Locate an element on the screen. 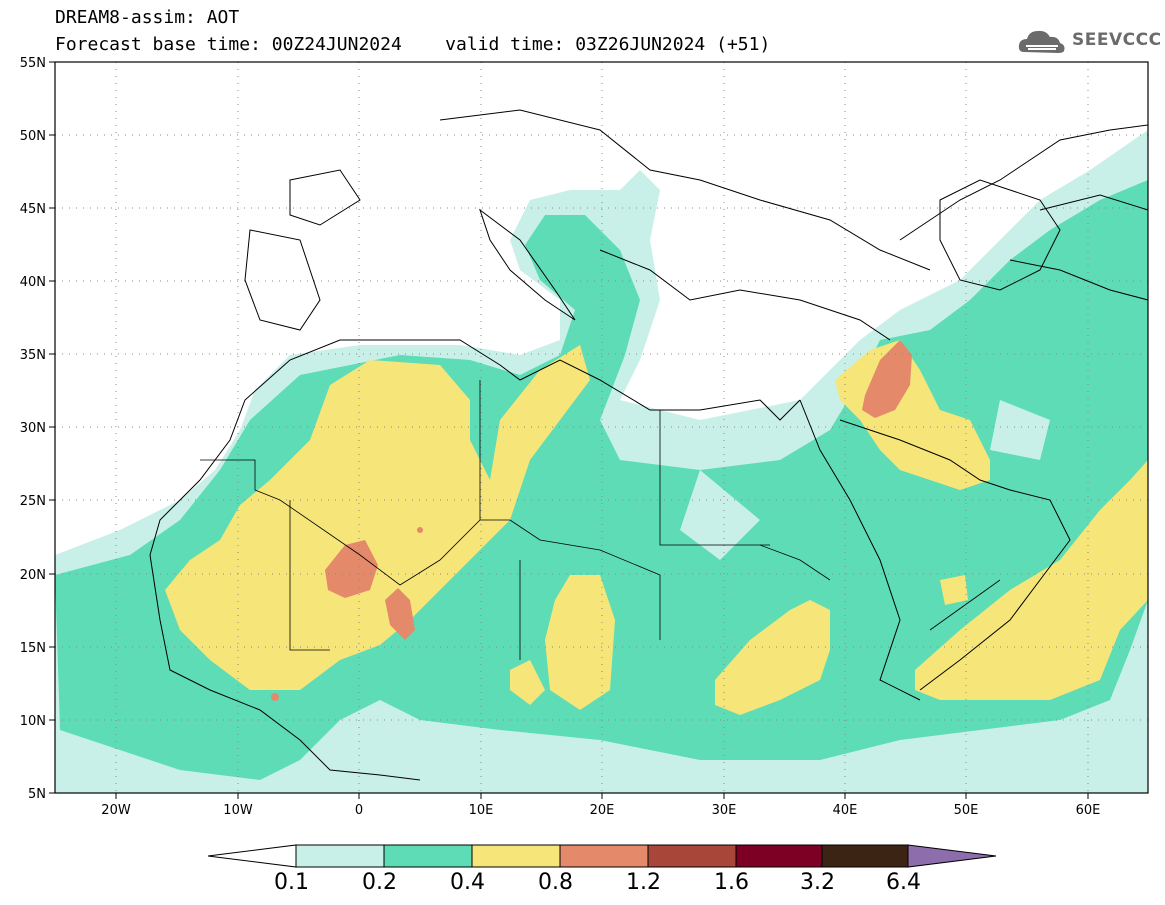 Image resolution: width=1165 pixels, height=905 pixels. colorbar is located at coordinates (602, 856).